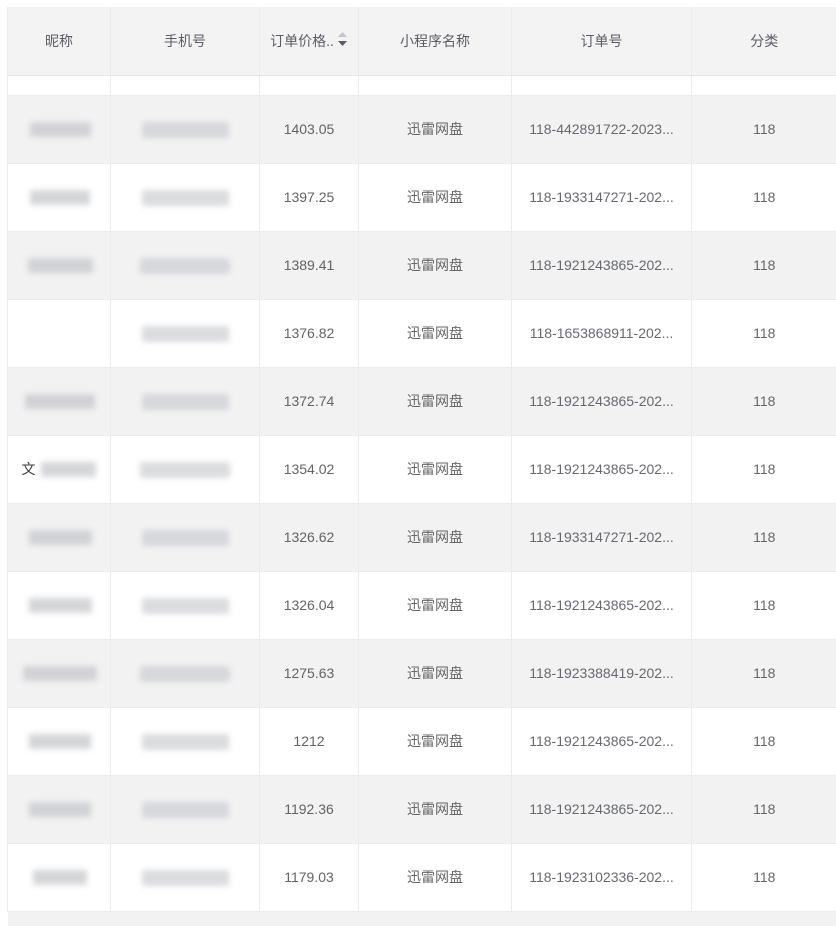 Image resolution: width=836 pixels, height=926 pixels. I want to click on order-price-cell: 1397.25, so click(309, 197).